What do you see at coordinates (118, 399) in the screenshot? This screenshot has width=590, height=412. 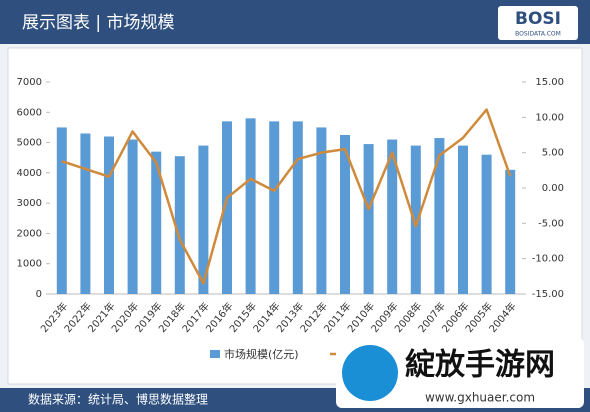 I see `footer-source: 数据来源：统计局、博思数据整理` at bounding box center [118, 399].